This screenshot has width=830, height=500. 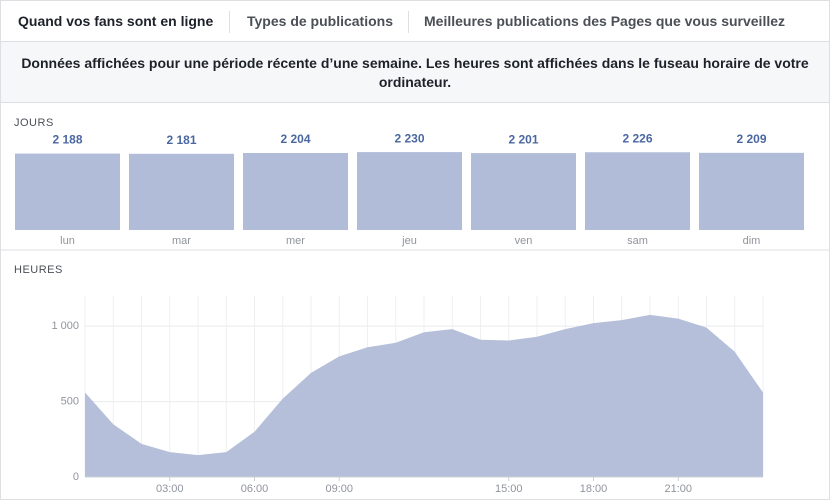 What do you see at coordinates (38, 270) in the screenshot?
I see `section-title: HEURES` at bounding box center [38, 270].